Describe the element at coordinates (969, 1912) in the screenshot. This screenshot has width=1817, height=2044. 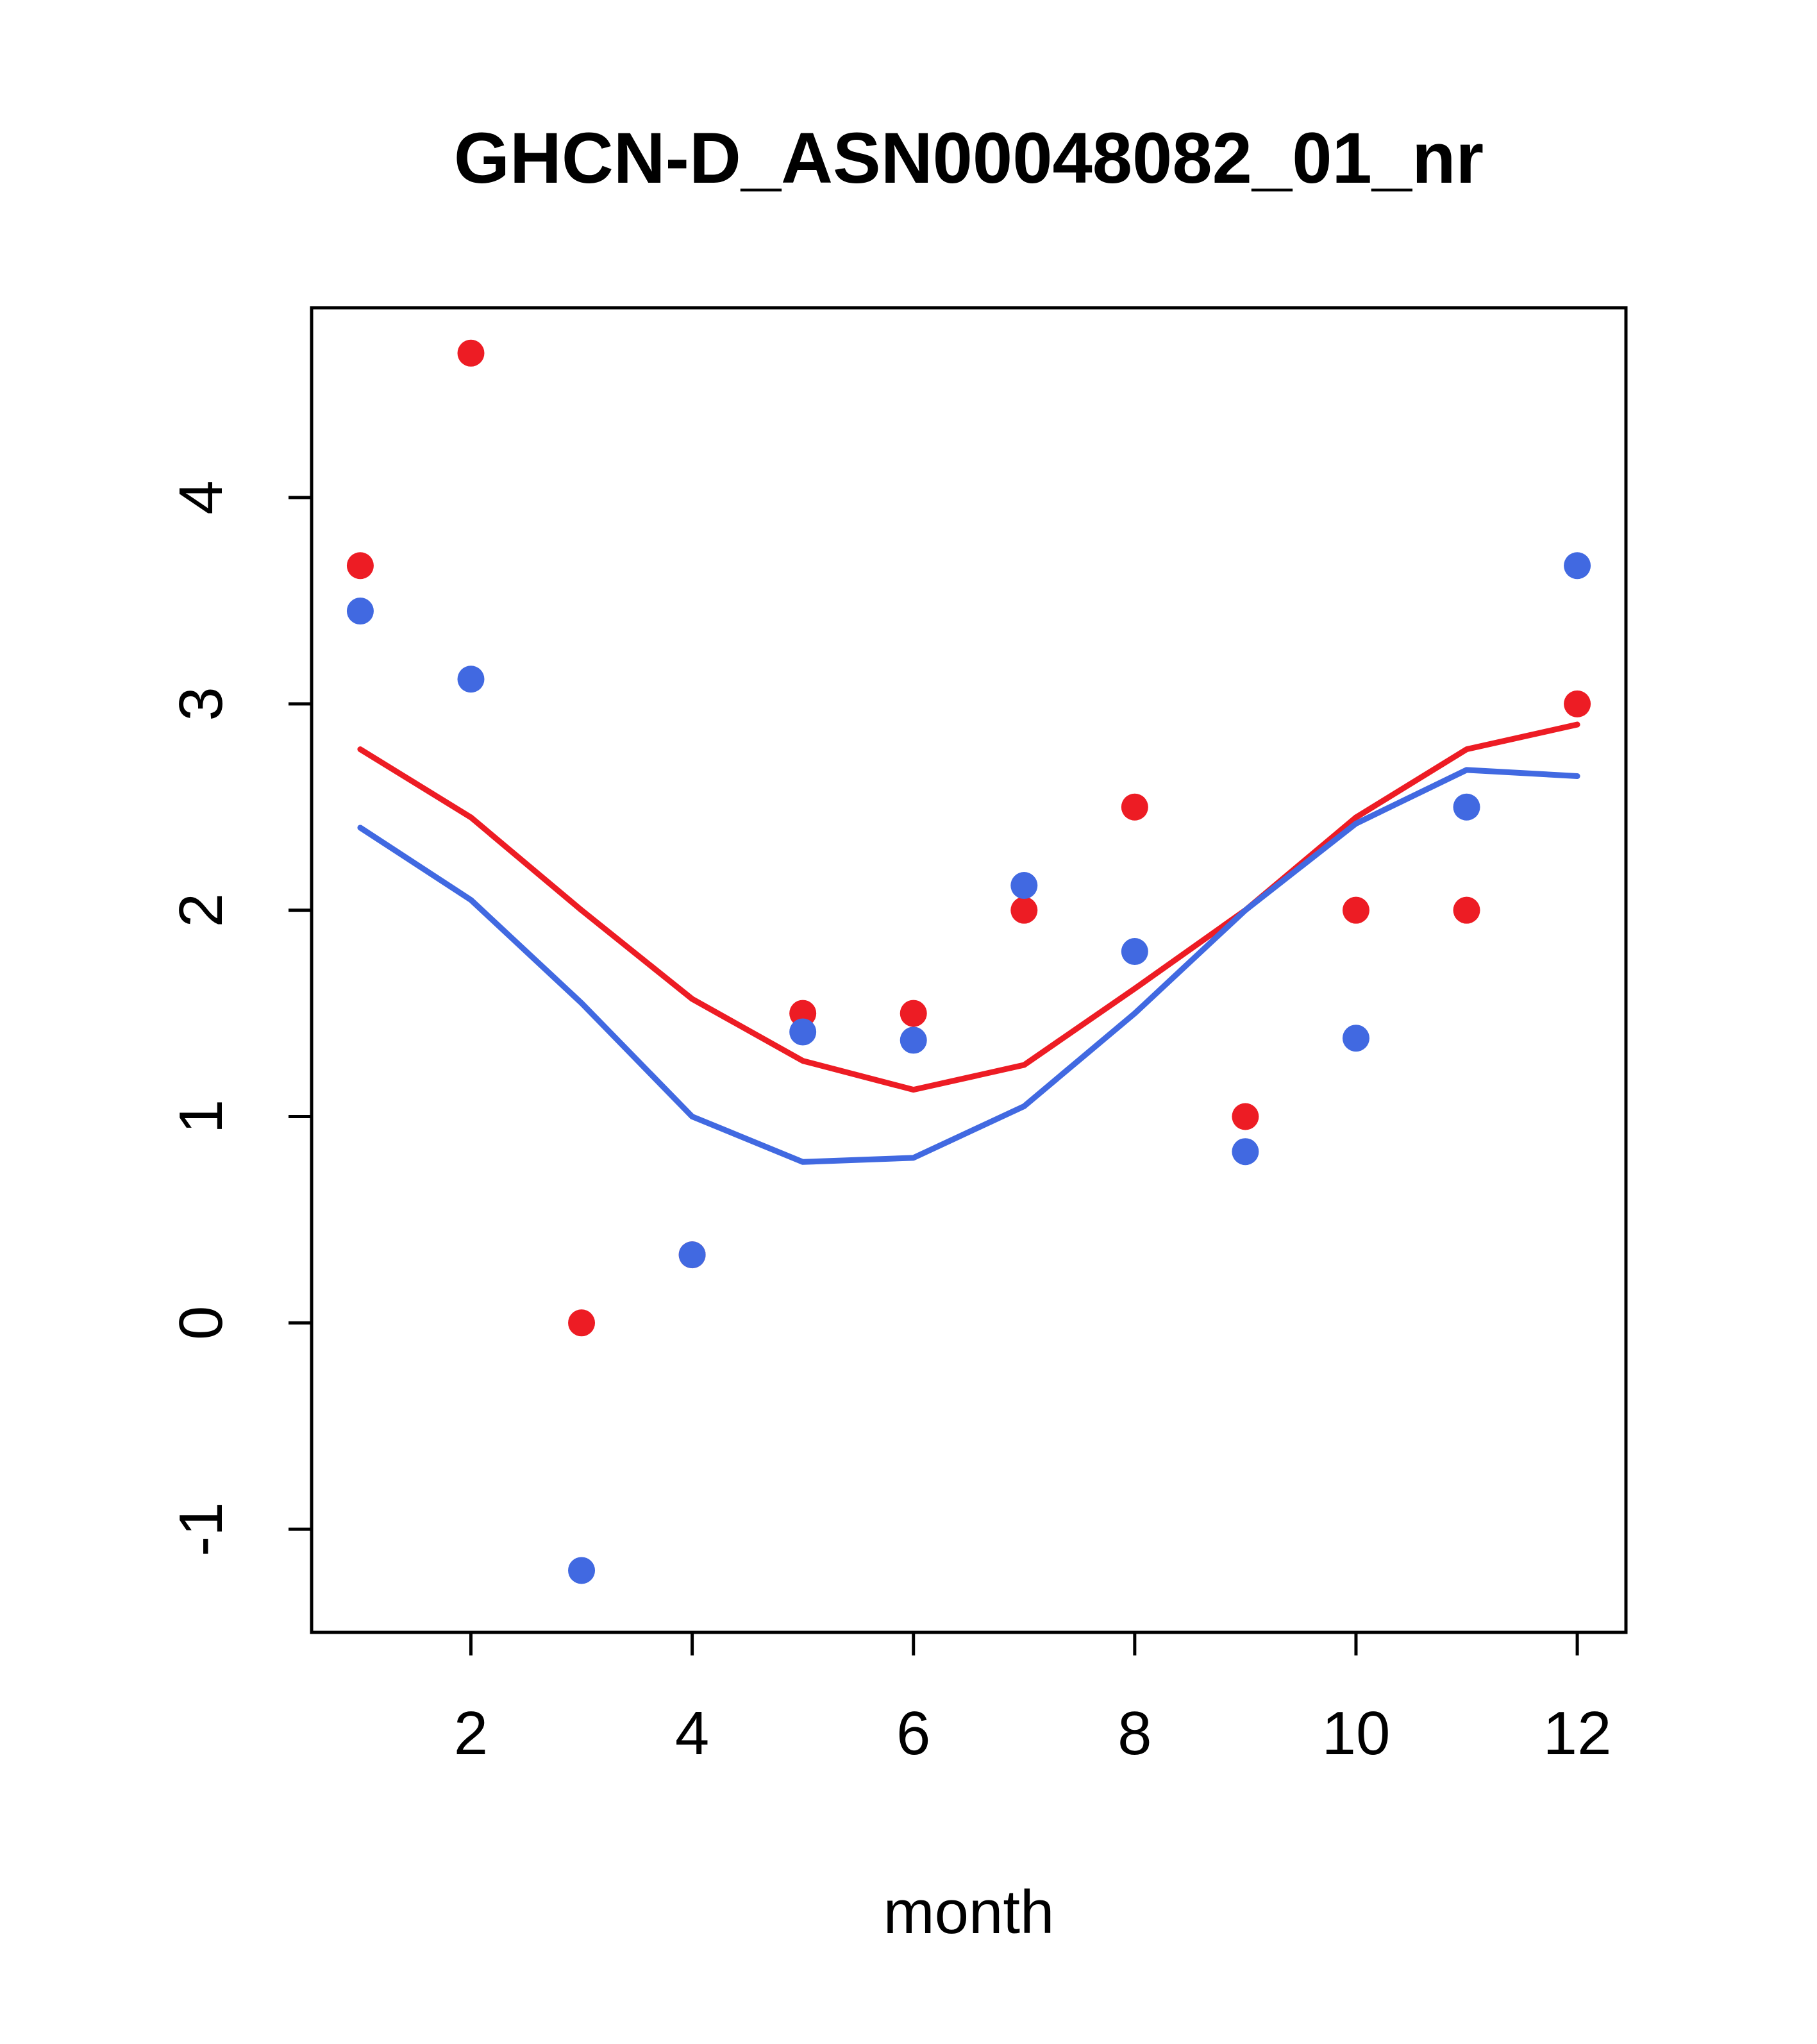
I see `x-axis-title: month` at that location.